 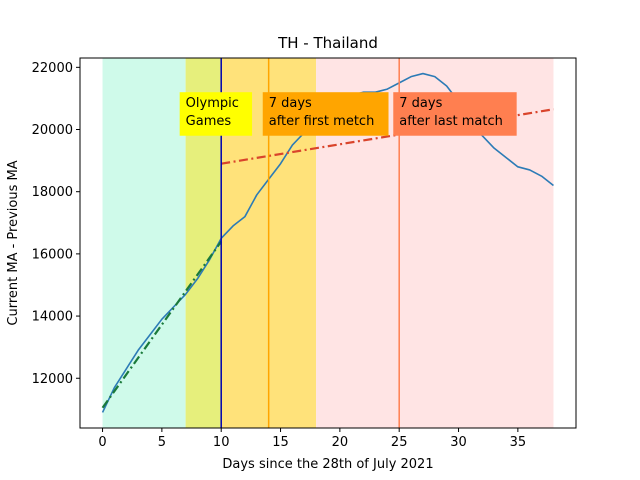 I want to click on y-tick-label: 12000, so click(x=52, y=379).